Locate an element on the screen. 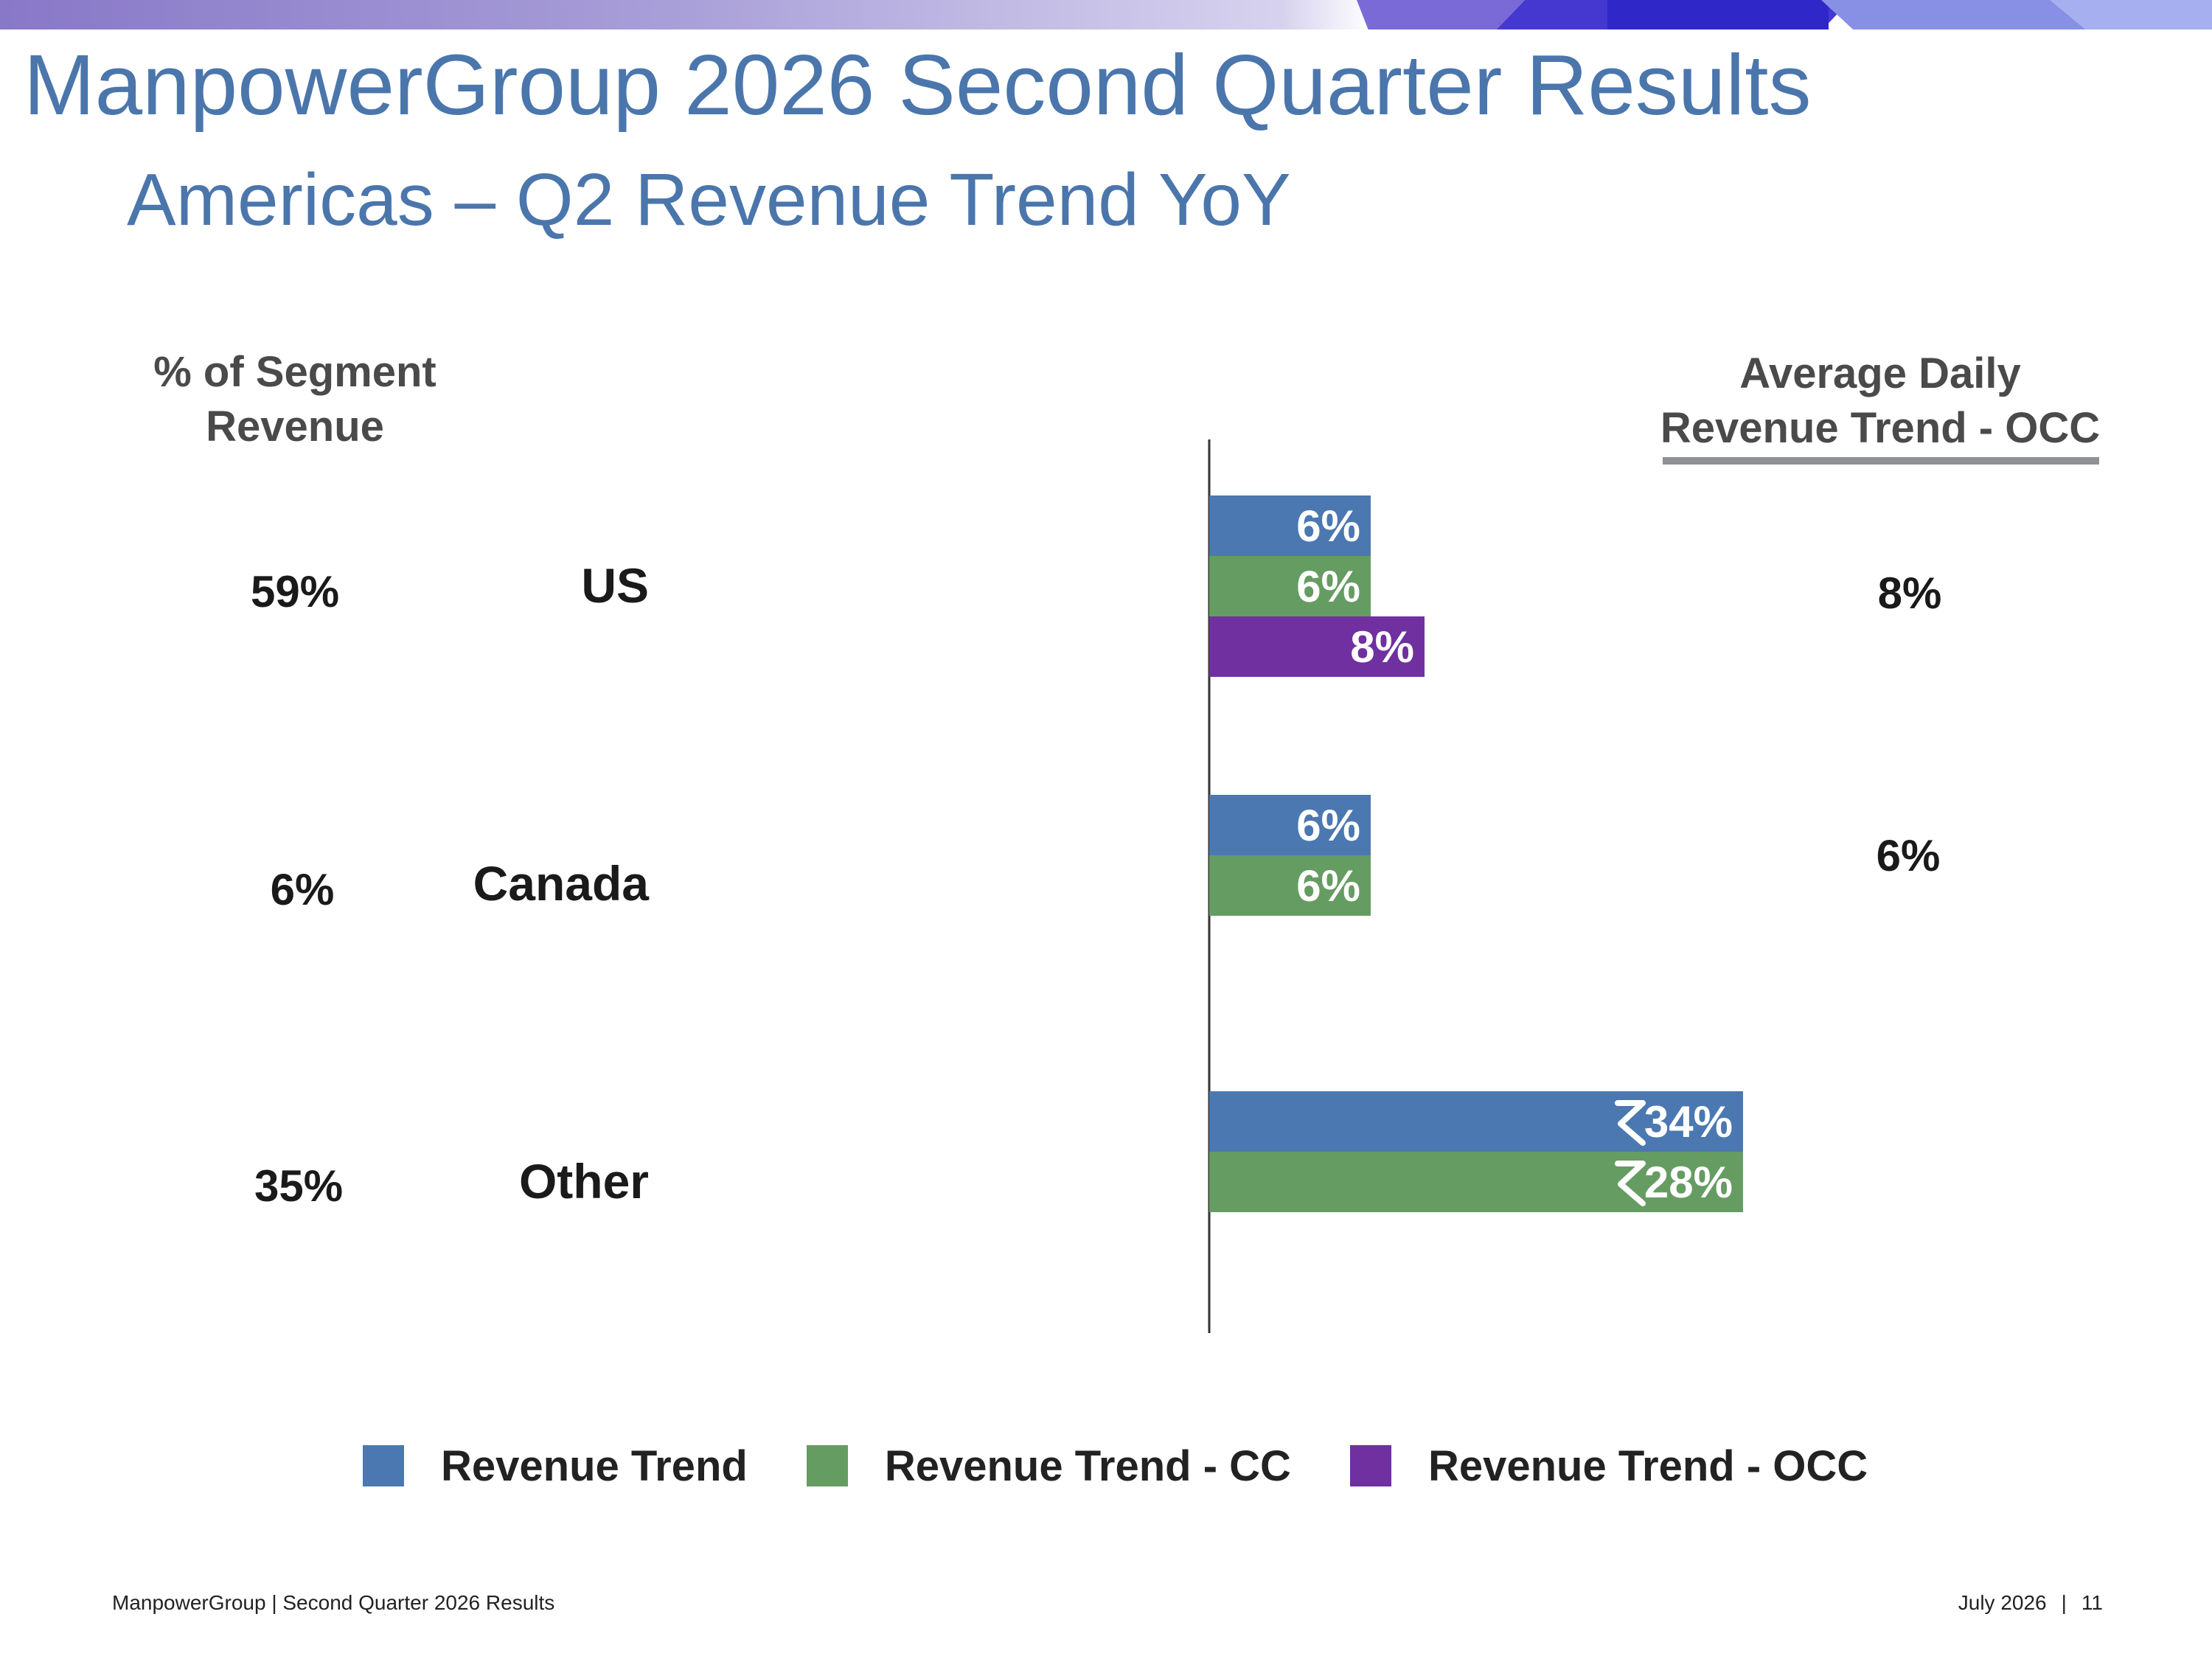 This screenshot has width=2212, height=1659. region-label-canada: Canada is located at coordinates (561, 883).